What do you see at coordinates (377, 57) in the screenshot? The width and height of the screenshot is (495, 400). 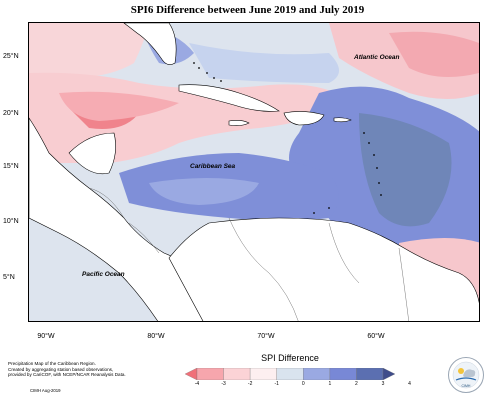 I see `atlantic-ocean-label: Atlantic Ocean` at bounding box center [377, 57].